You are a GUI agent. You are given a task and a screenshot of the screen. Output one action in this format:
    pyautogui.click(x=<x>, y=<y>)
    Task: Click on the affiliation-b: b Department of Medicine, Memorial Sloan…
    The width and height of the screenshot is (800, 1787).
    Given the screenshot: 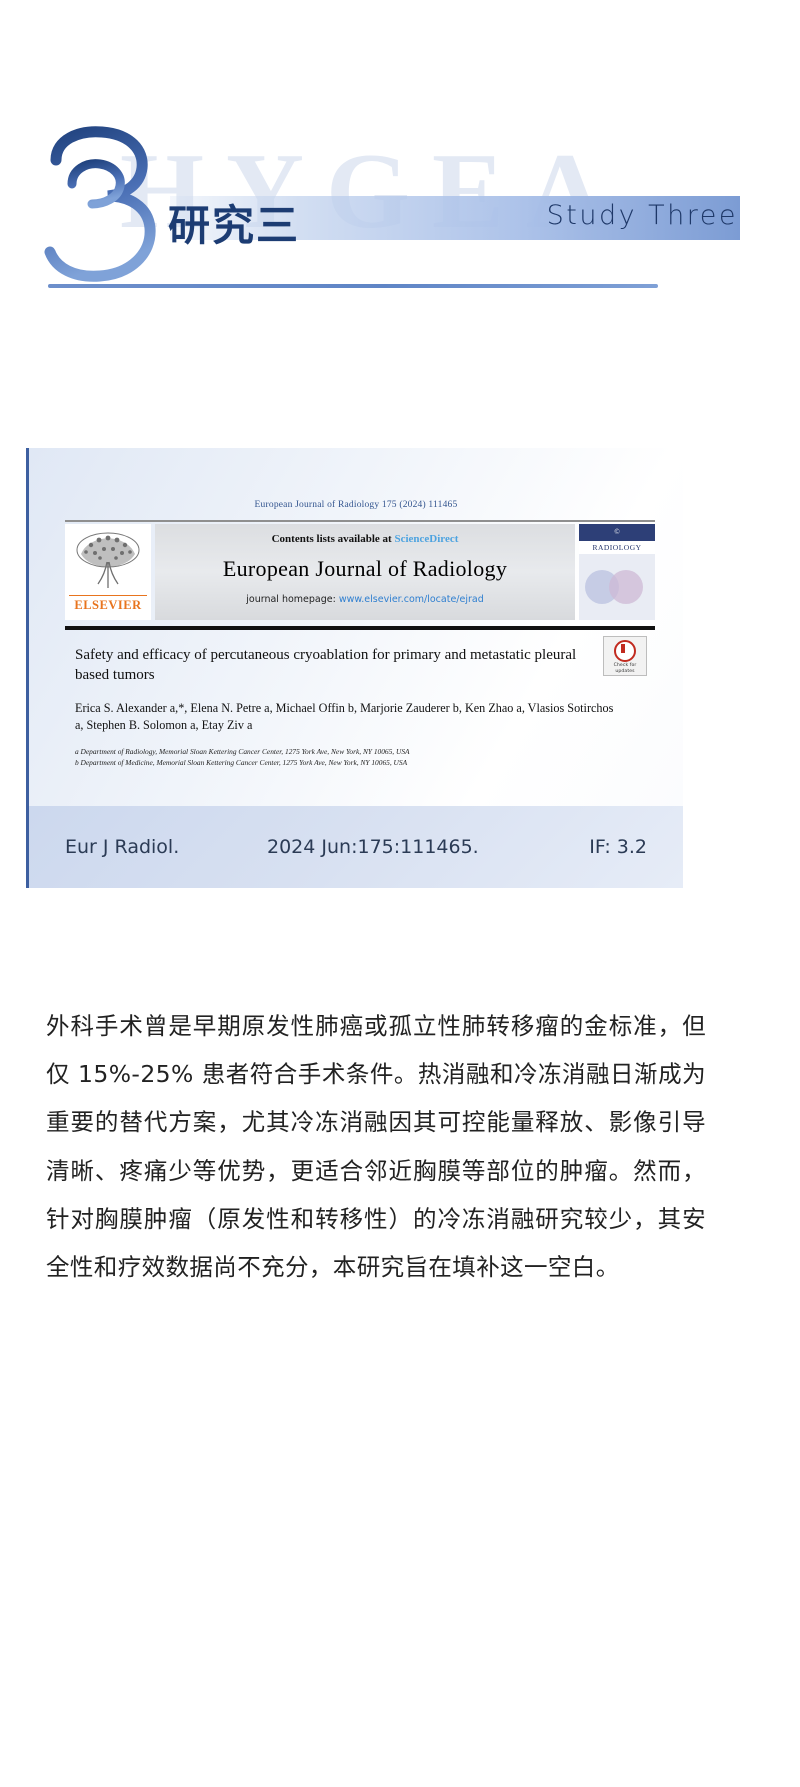 What is the action you would take?
    pyautogui.click(x=241, y=763)
    